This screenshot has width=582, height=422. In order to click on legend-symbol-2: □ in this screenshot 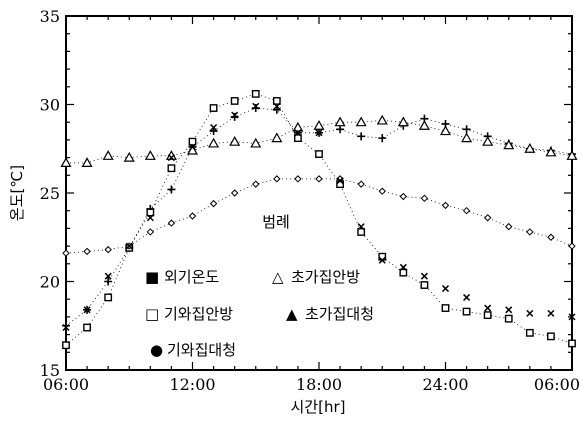, I will do `click(152, 314)`.